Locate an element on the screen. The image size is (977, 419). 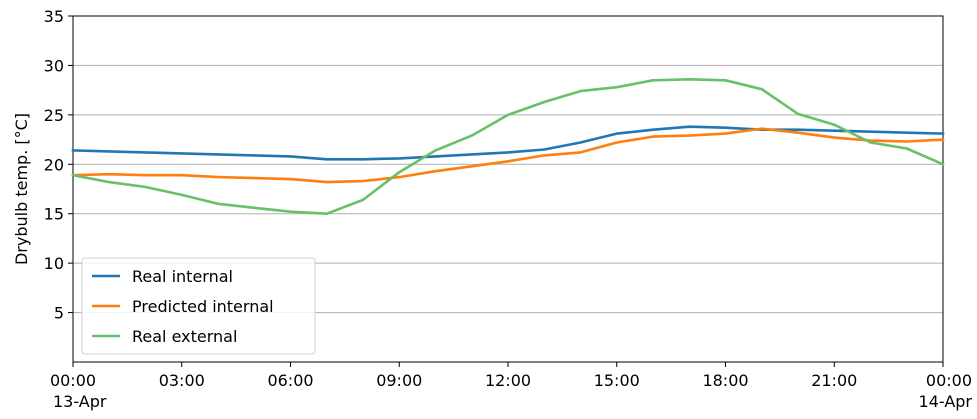
legend-label-0: Real internal is located at coordinates (182, 276).